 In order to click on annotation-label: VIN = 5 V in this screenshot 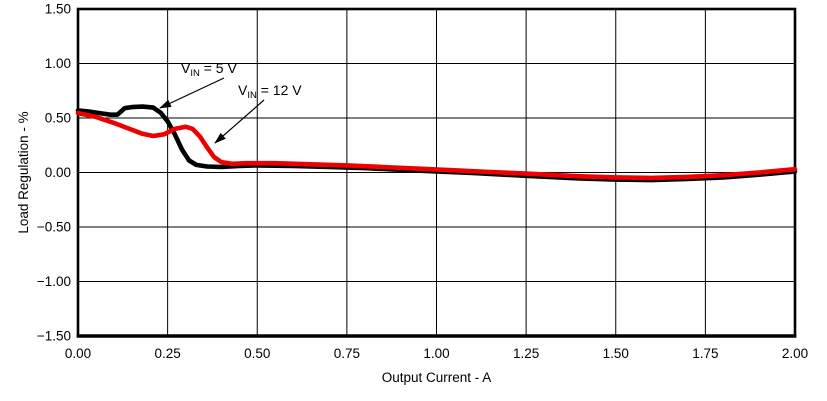, I will do `click(209, 69)`.